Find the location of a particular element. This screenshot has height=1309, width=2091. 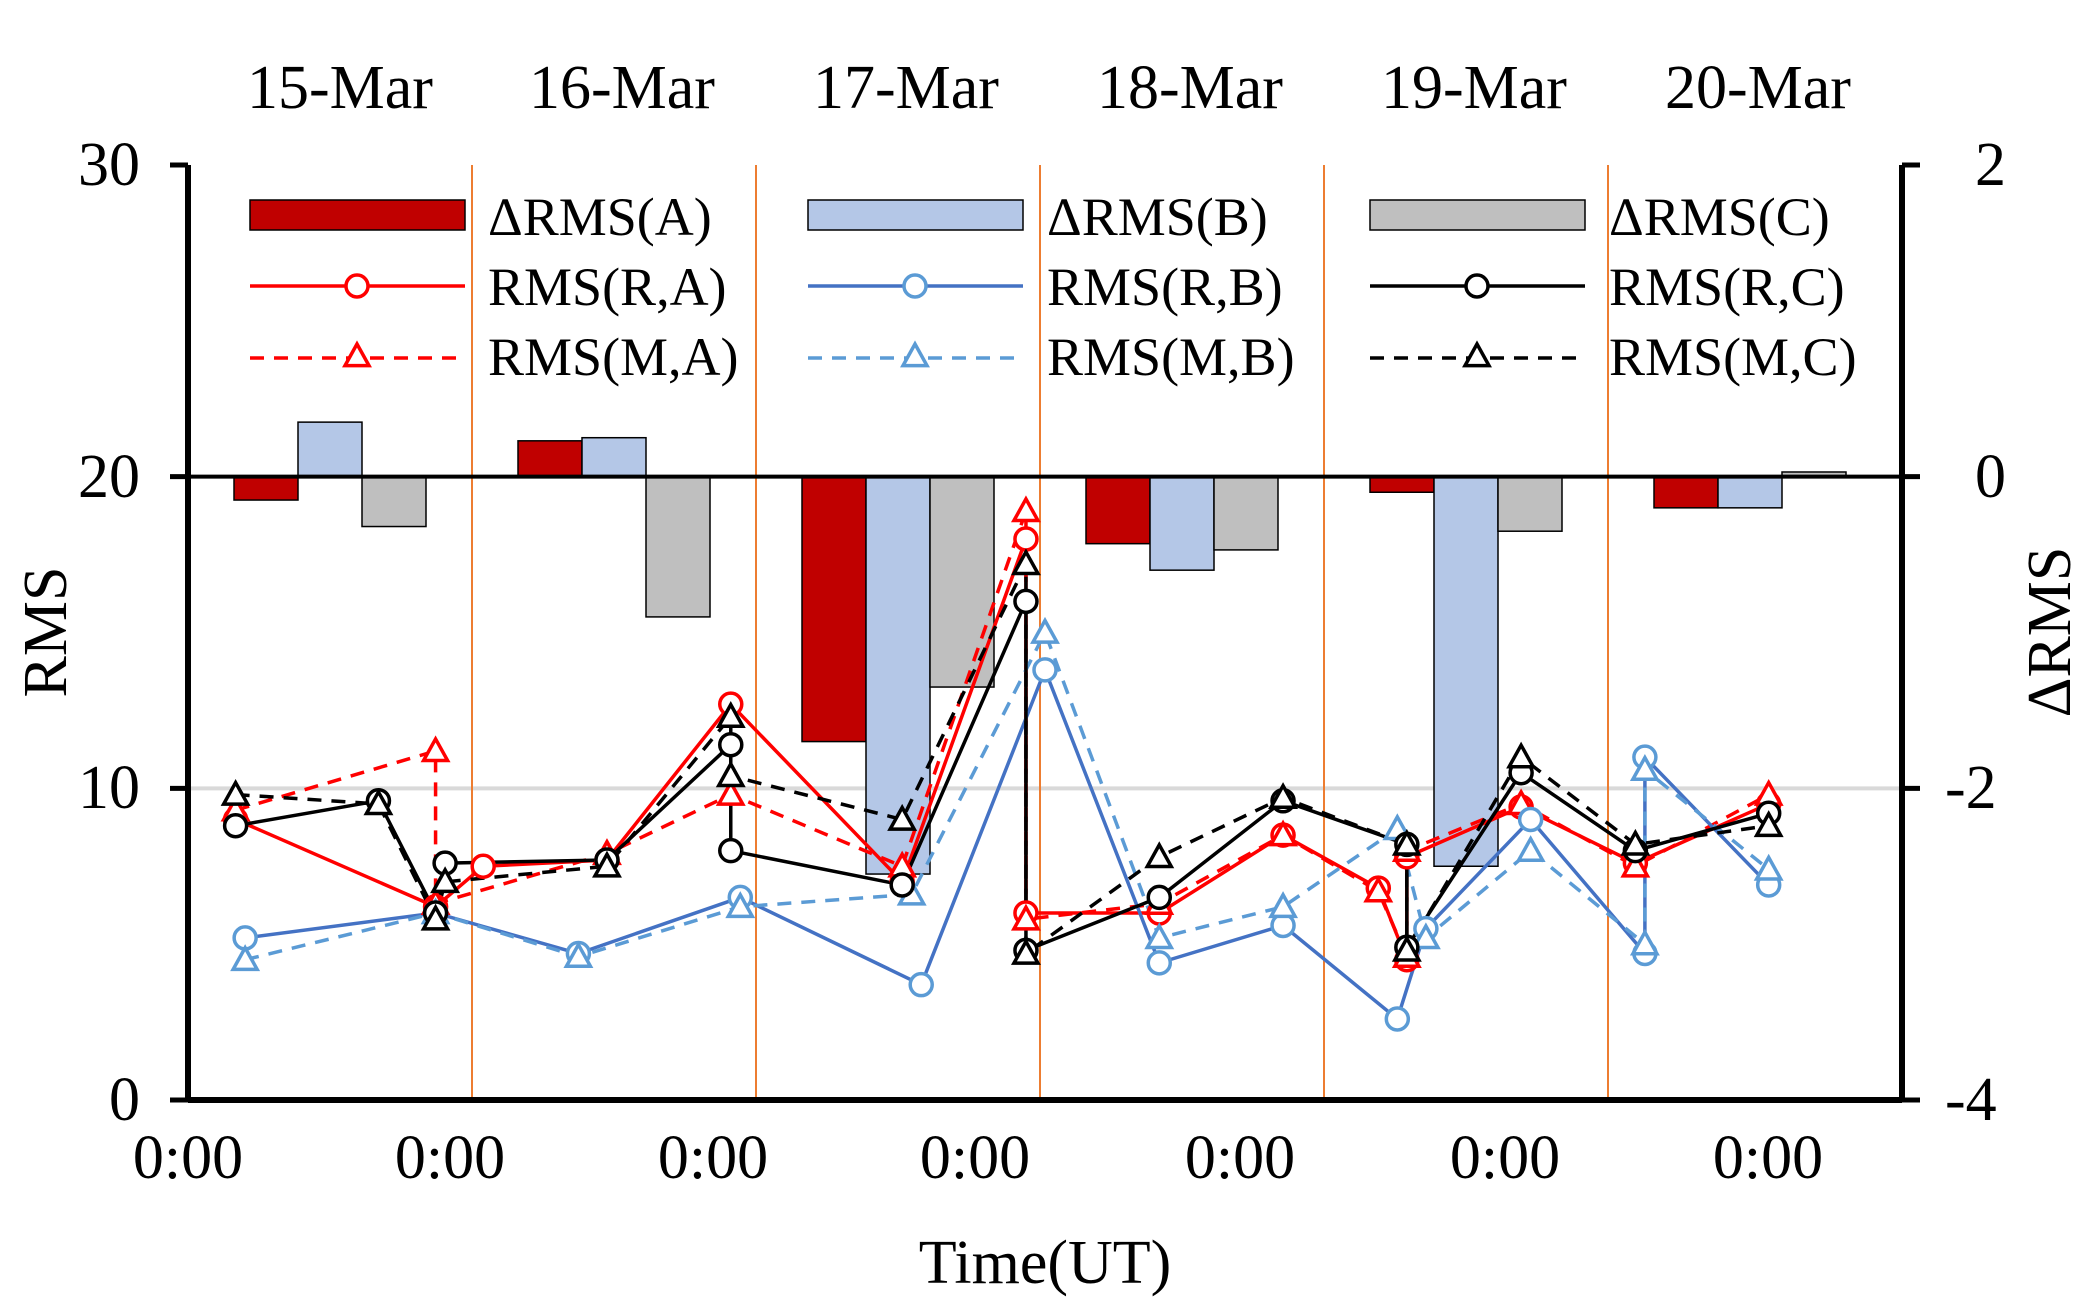

legend-label: RMS(M,A) is located at coordinates (613, 357).